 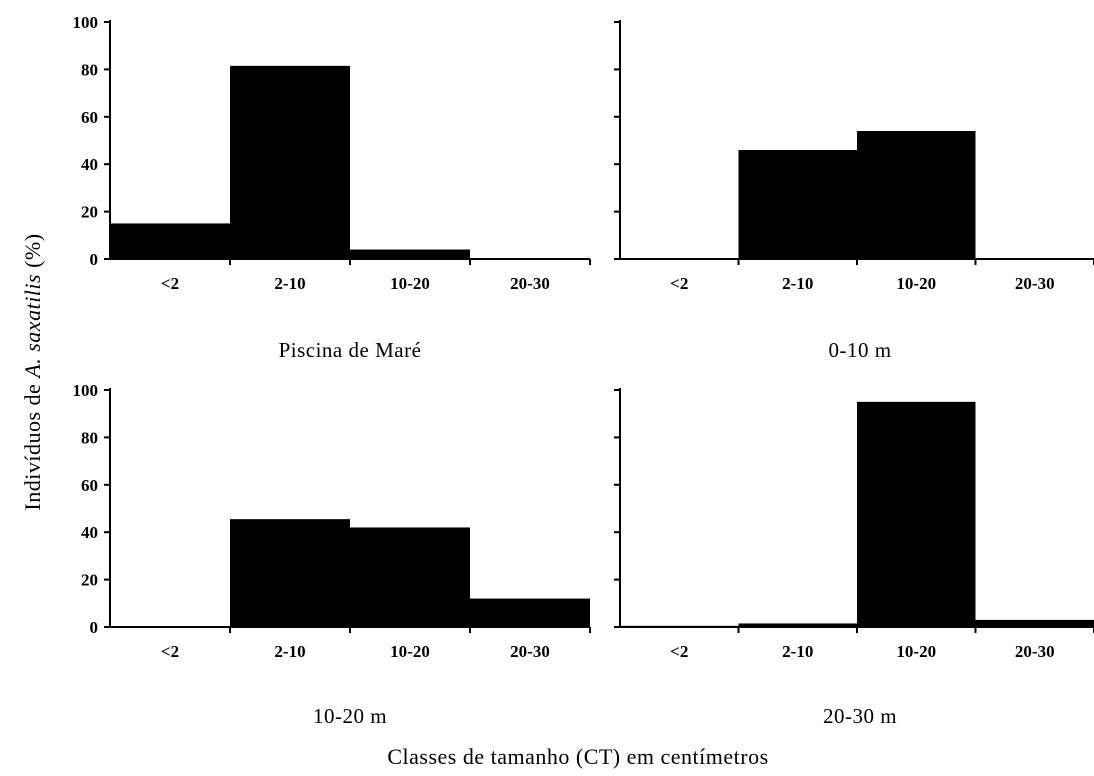 I want to click on panel-title: 10-20 m, so click(x=350, y=716).